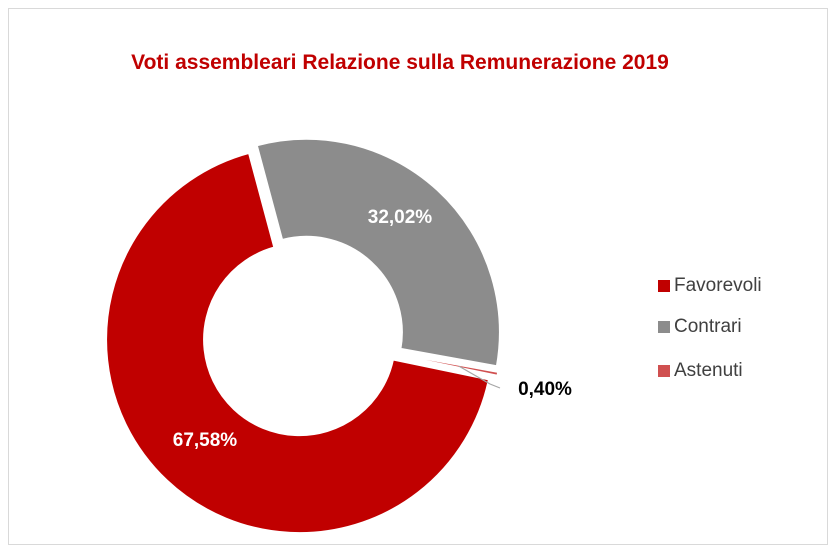 Image resolution: width=836 pixels, height=552 pixels. I want to click on data-label: 67,58%, so click(205, 440).